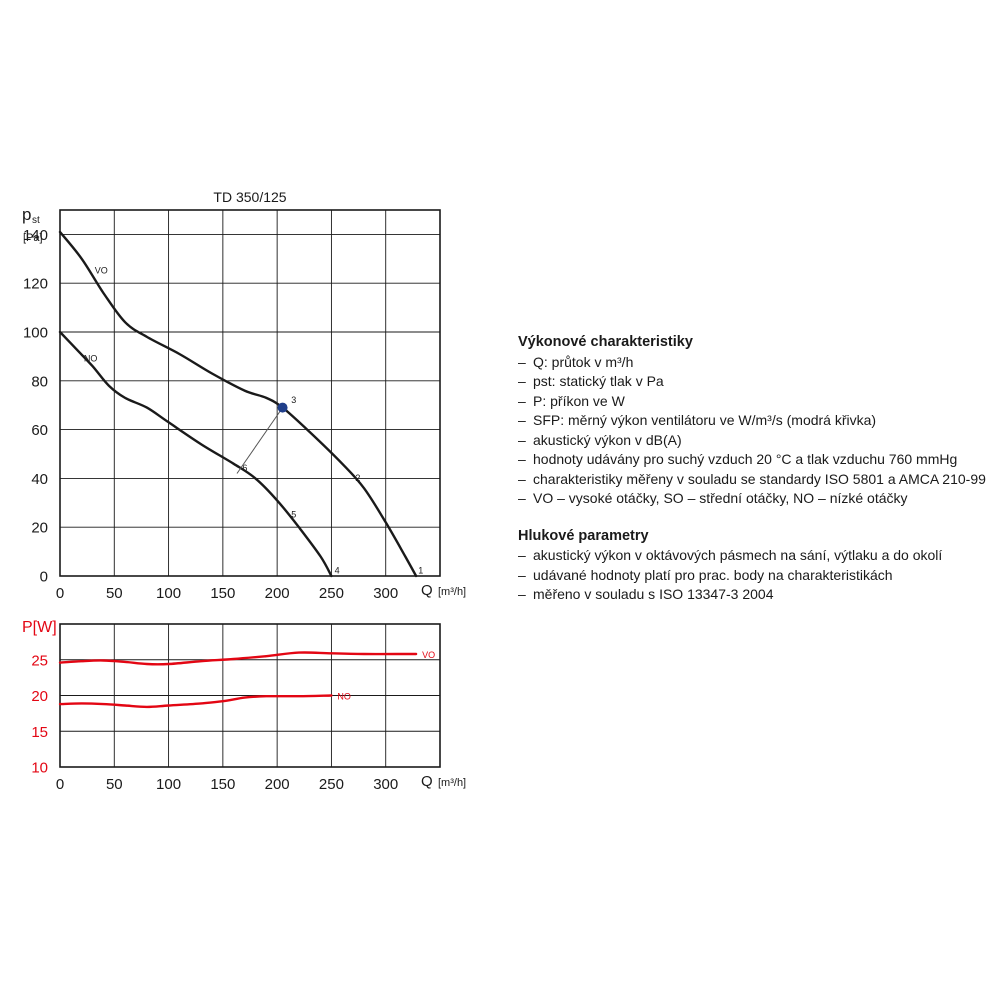  What do you see at coordinates (39, 732) in the screenshot?
I see `y-tick-label: 15` at bounding box center [39, 732].